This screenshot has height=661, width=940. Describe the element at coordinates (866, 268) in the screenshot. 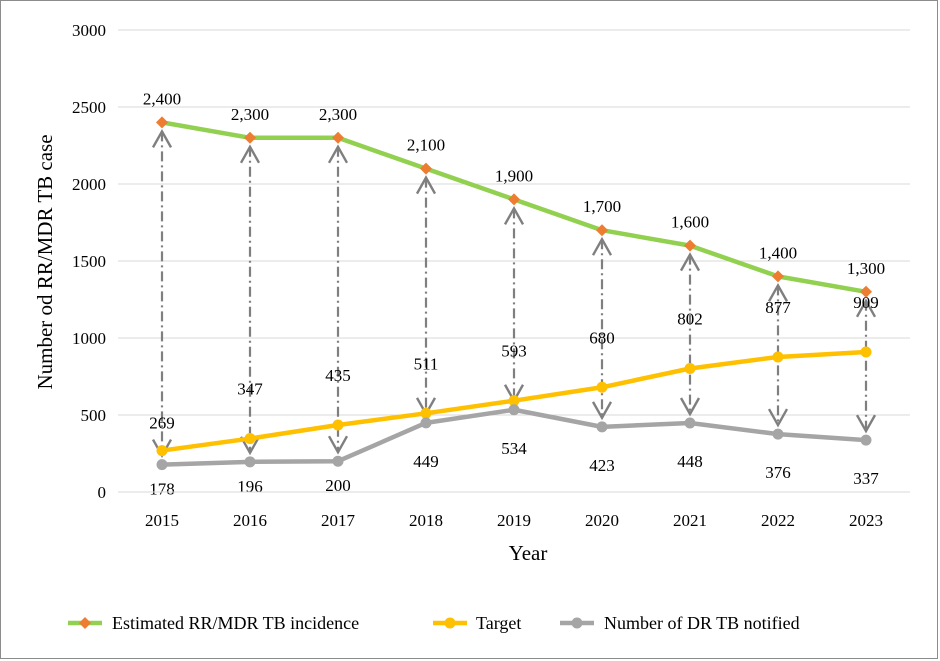

I see `data-label-incidence: 1,300` at that location.